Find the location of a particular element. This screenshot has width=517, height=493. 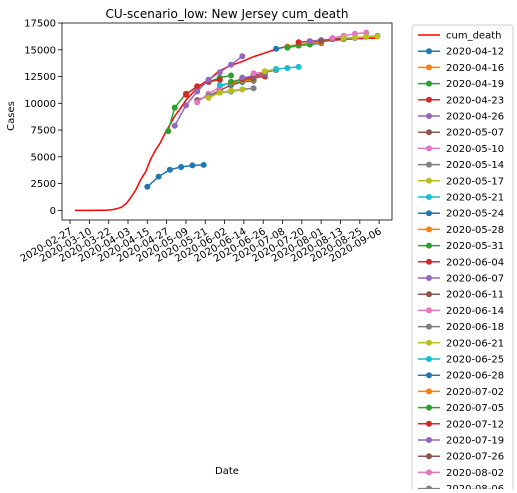

legend-label: 2020-05-31 is located at coordinates (475, 246).